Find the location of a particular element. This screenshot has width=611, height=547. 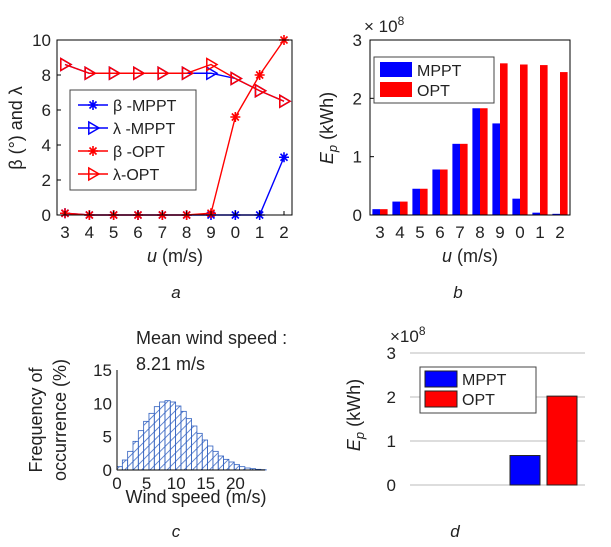

panel-a-ylabel: β (°) and λ is located at coordinates (16, 128).